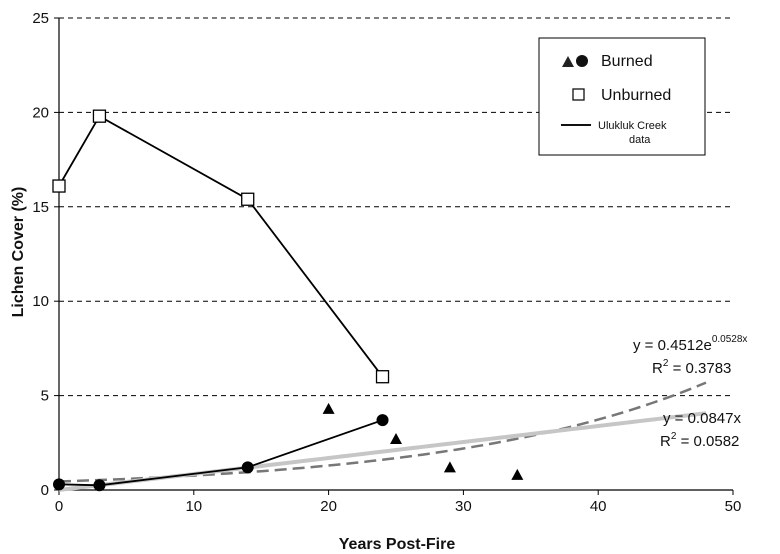 The height and width of the screenshot is (554, 780). I want to click on legend-burned-label: Burned, so click(627, 61).